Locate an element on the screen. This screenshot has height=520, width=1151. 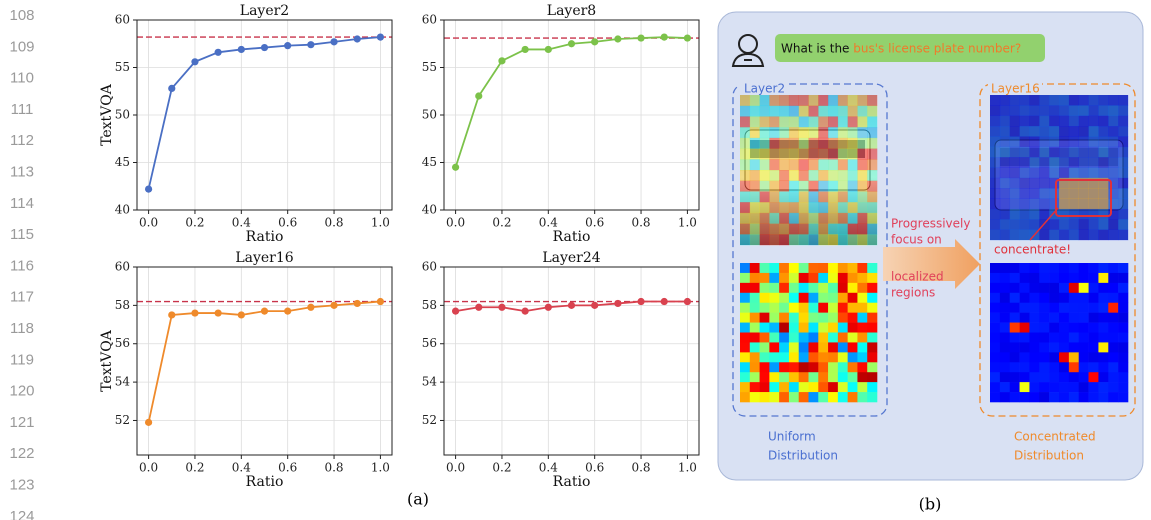
right-label: Layer16 is located at coordinates (1015, 89).